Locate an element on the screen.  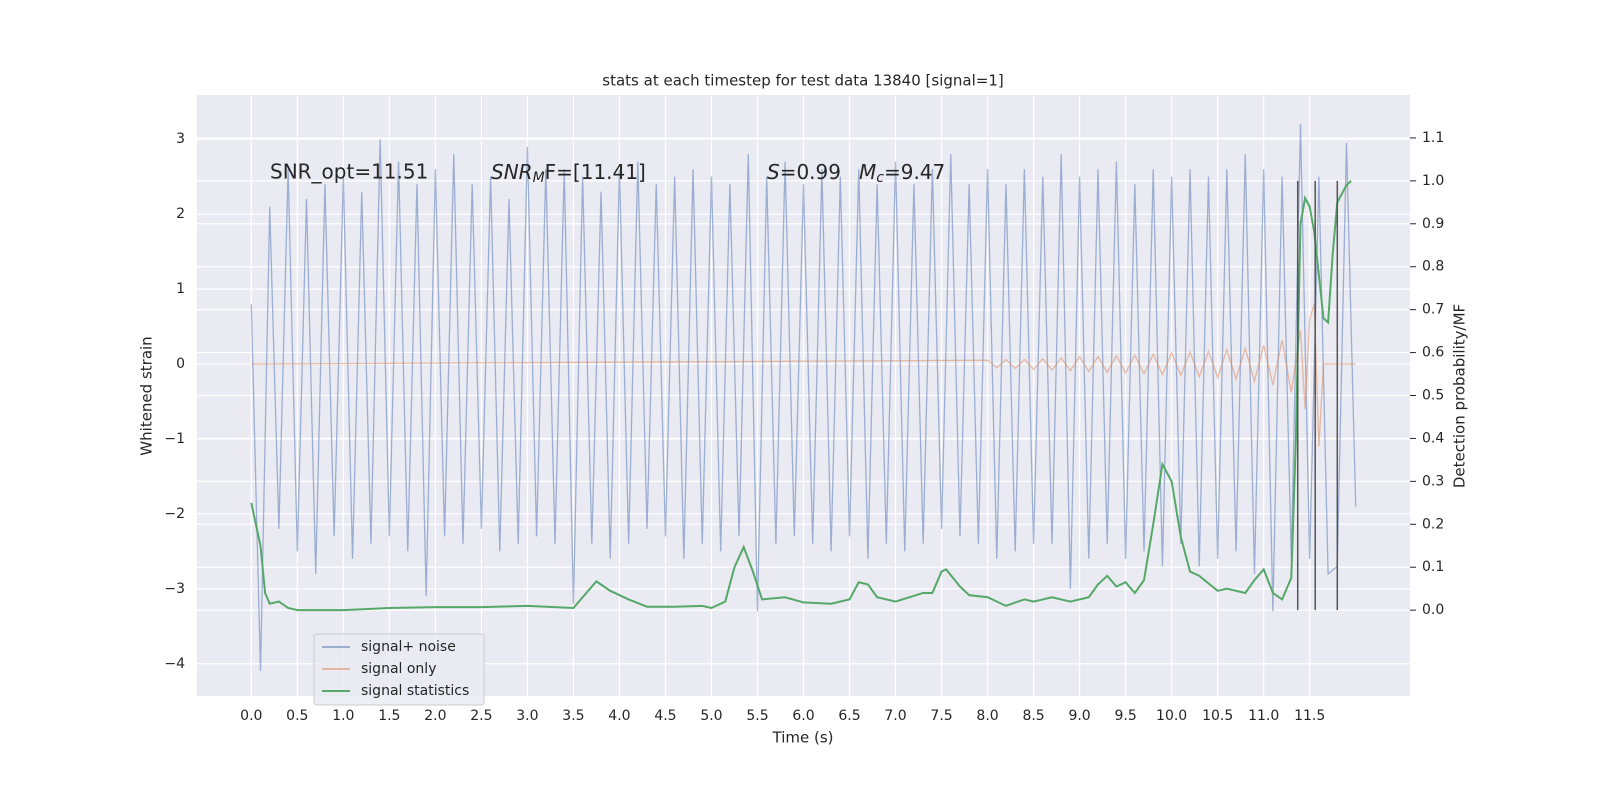
annotation: SNRMF=[11.41] is located at coordinates (568, 173).